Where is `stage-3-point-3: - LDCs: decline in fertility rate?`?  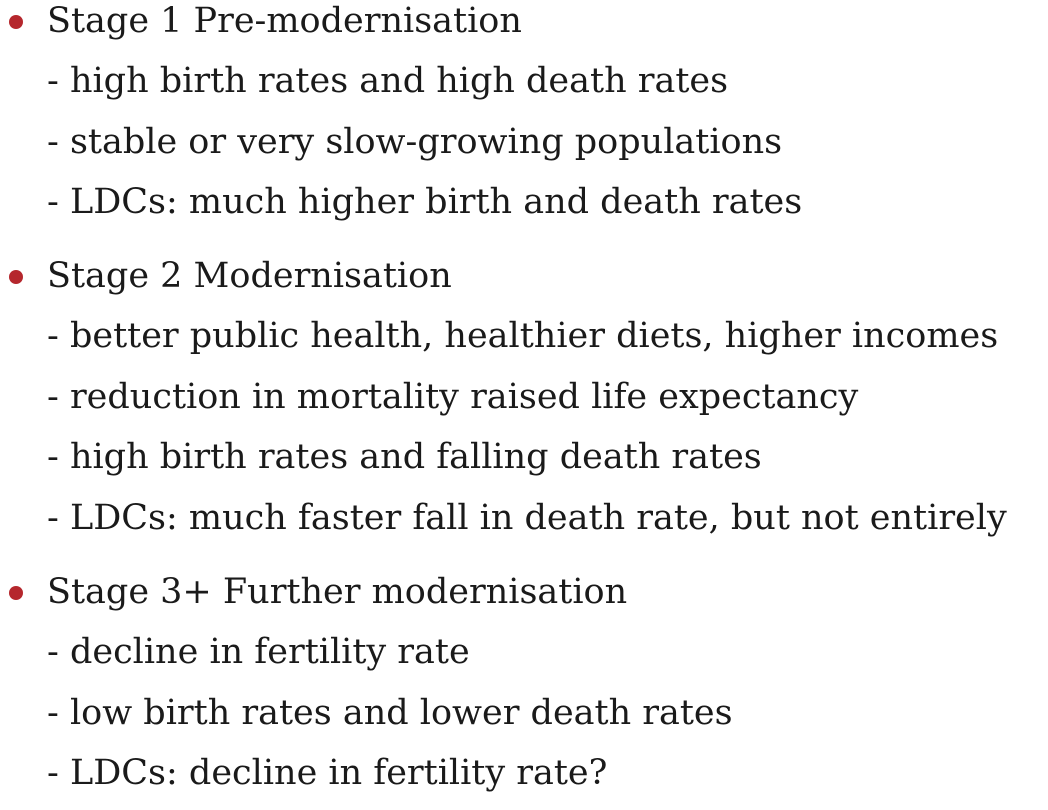 stage-3-point-3: - LDCs: decline in fertility rate? is located at coordinates (524, 773).